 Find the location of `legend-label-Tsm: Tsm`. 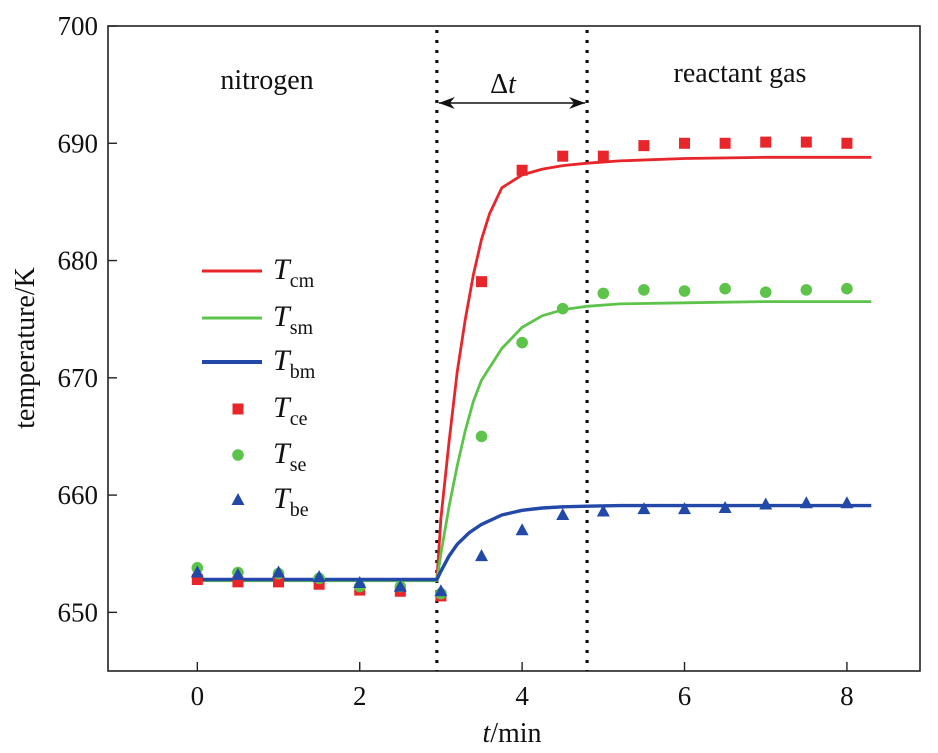

legend-label-Tsm: Tsm is located at coordinates (293, 319).